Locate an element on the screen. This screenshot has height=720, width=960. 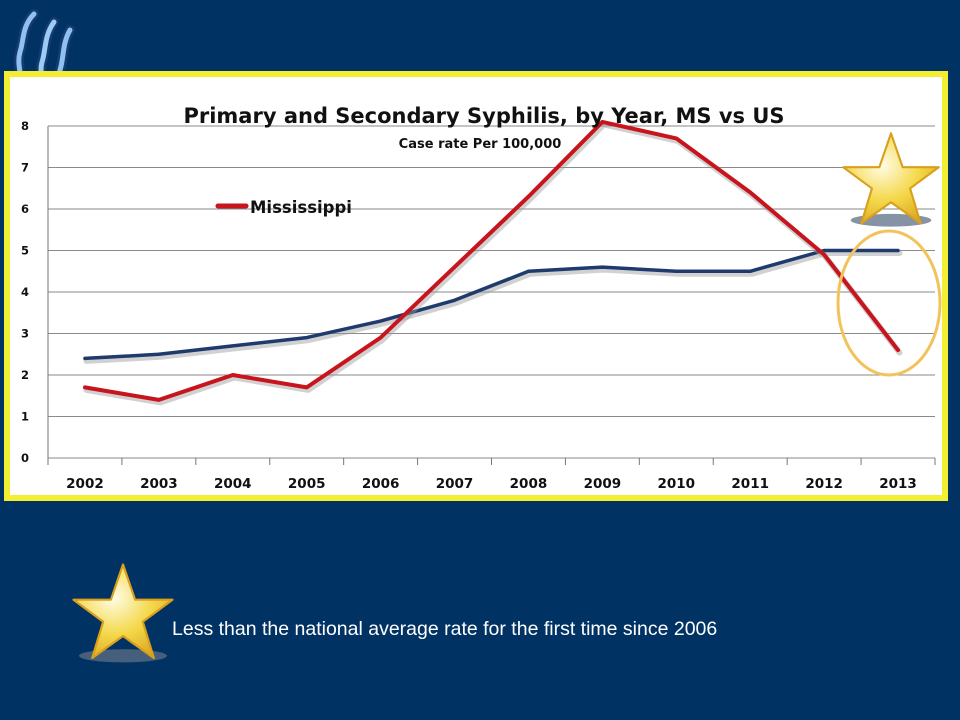
y-tick-label: 4 is located at coordinates (25, 292).